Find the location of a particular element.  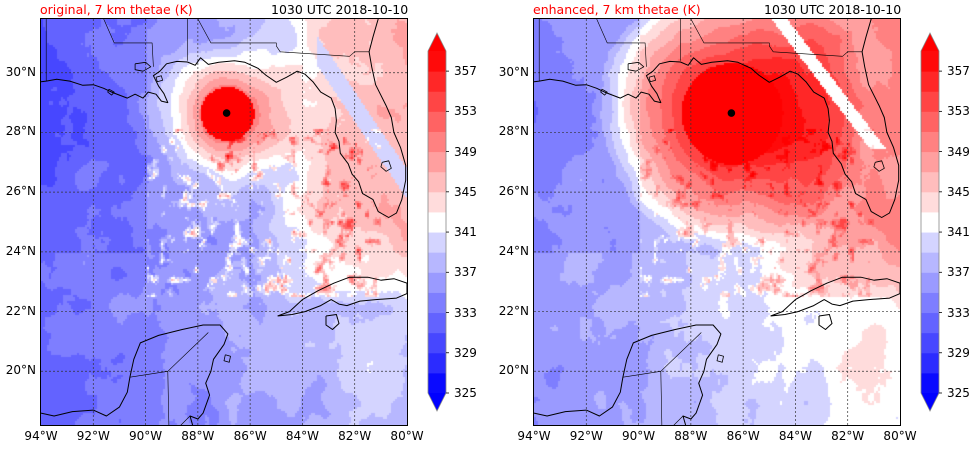

coastline-cuba is located at coordinates (835, 296).